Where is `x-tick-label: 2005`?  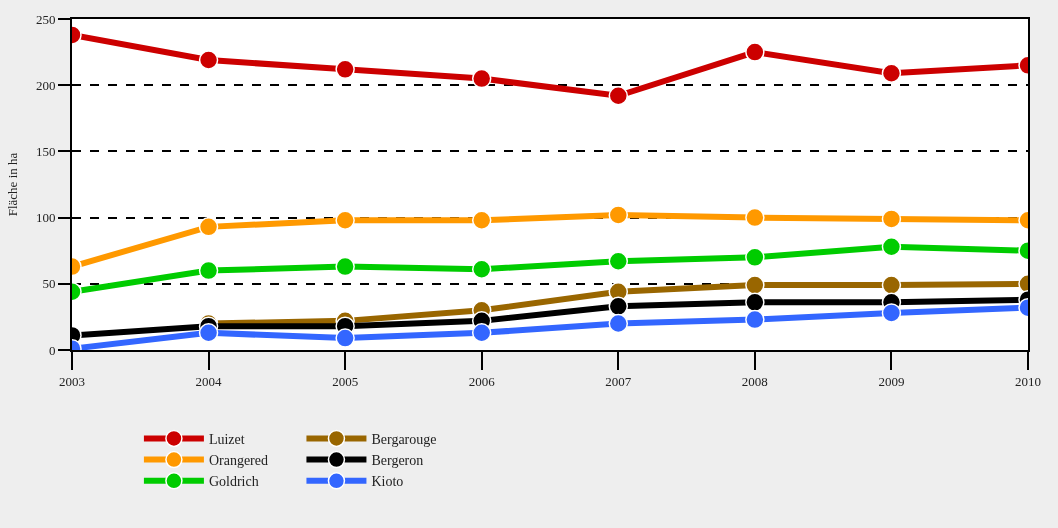
x-tick-label: 2005 is located at coordinates (345, 381).